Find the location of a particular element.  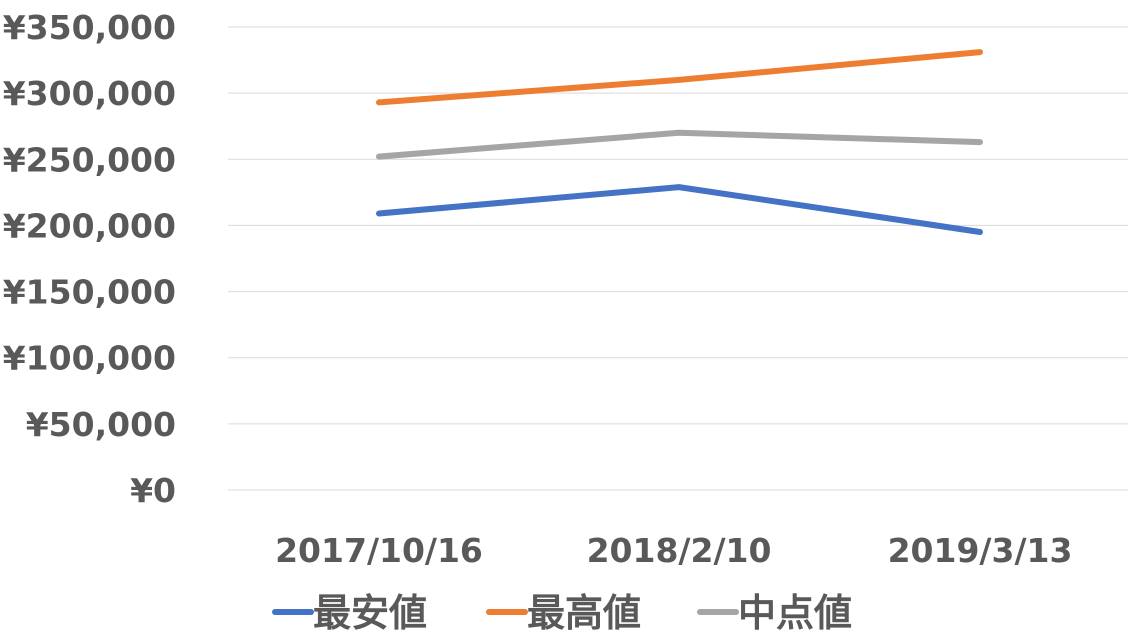

x-tick-label: 2019/3/13 is located at coordinates (980, 550).